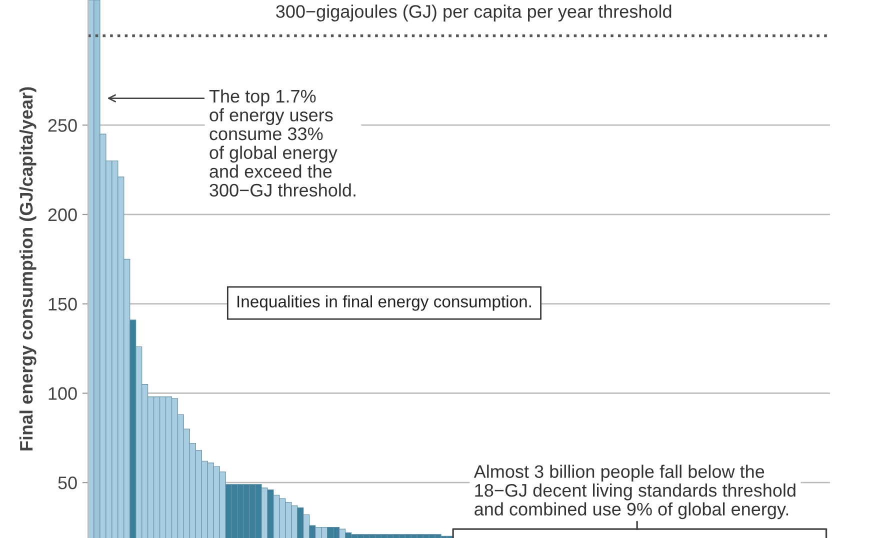 This screenshot has width=886, height=538. I want to click on y-tick-label: 200, so click(62, 215).